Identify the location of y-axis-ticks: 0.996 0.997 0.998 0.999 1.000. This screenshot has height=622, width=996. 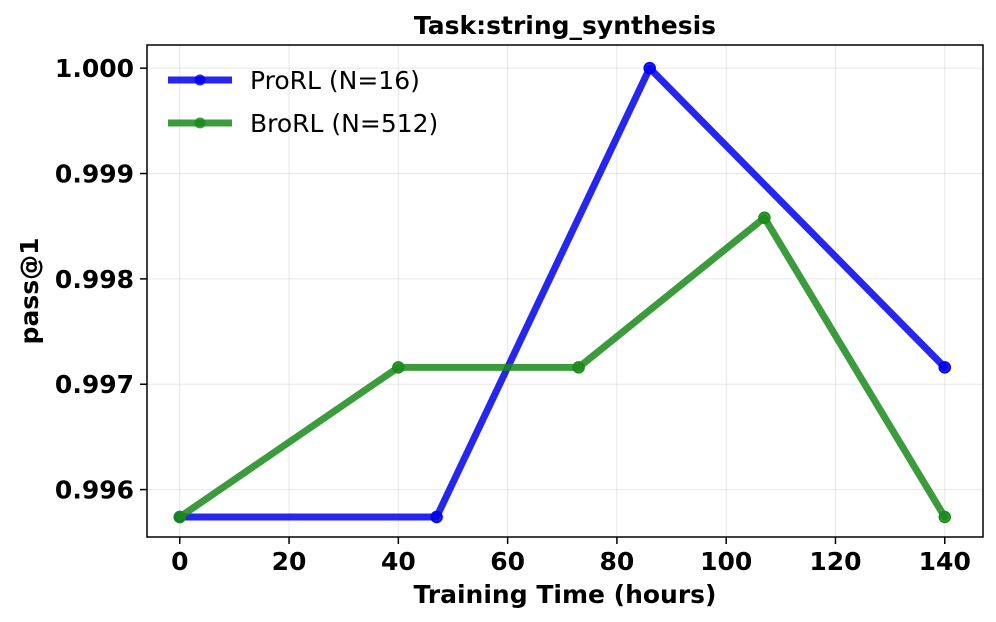
(101, 279).